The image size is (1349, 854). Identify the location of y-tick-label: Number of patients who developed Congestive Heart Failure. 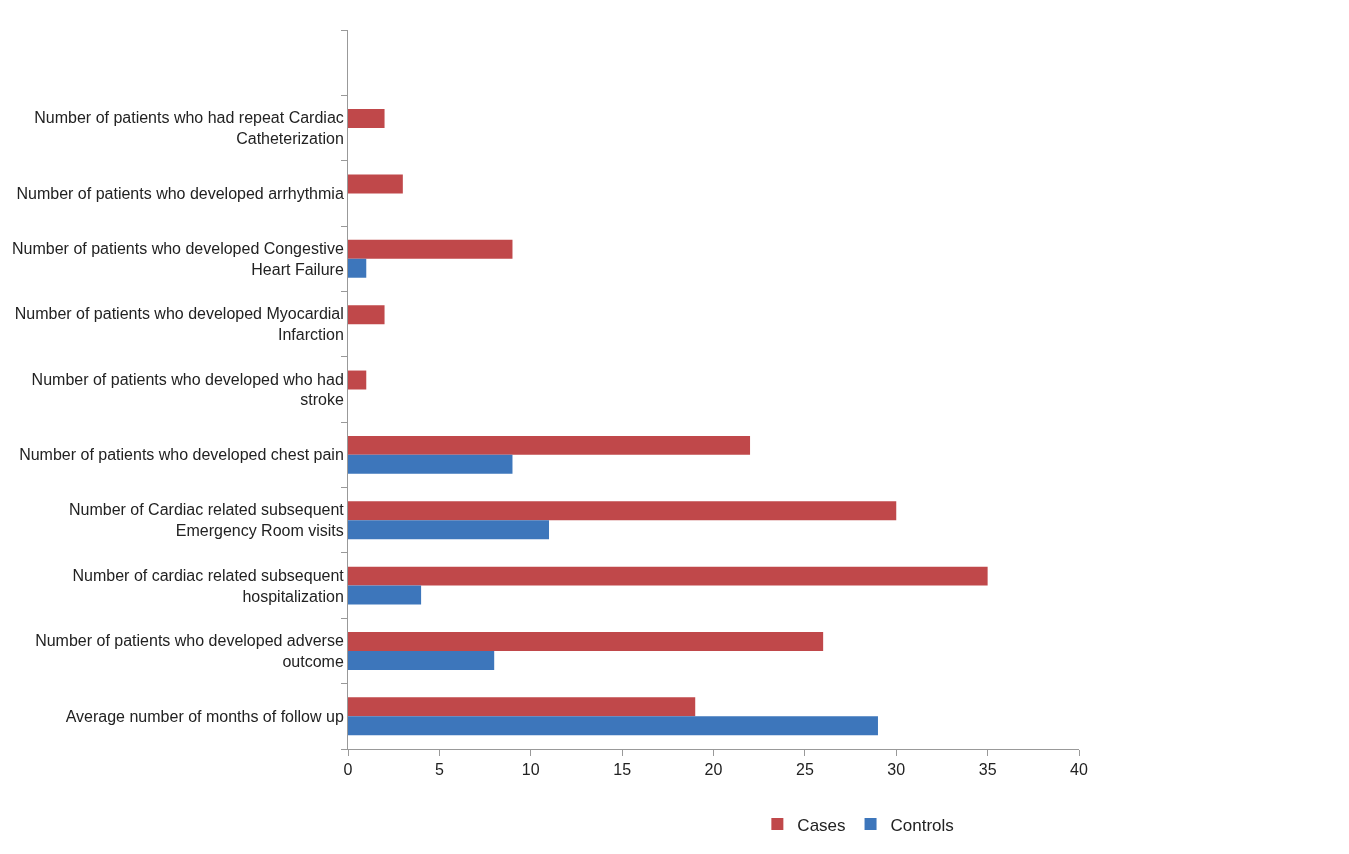
(178, 258).